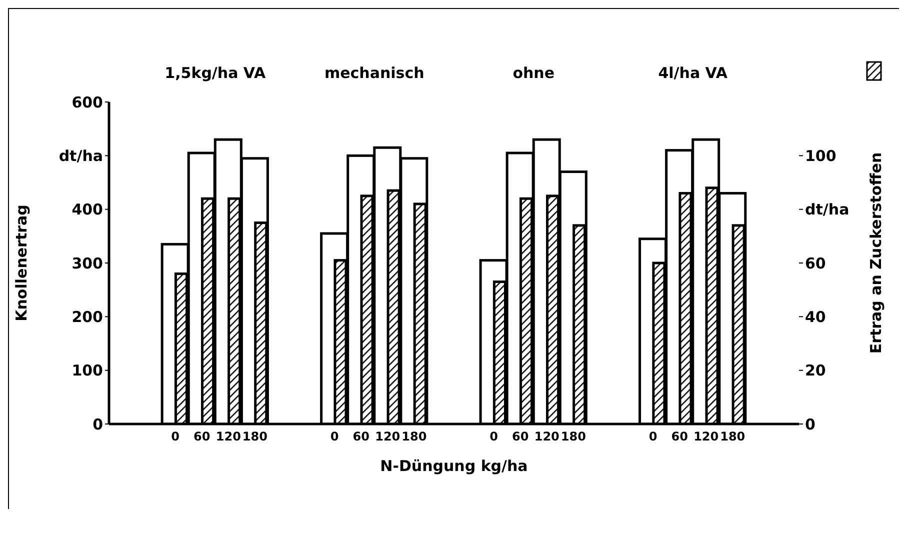 Image resolution: width=907 pixels, height=540 pixels. I want to click on y2-tick-label: 100, so click(820, 155).